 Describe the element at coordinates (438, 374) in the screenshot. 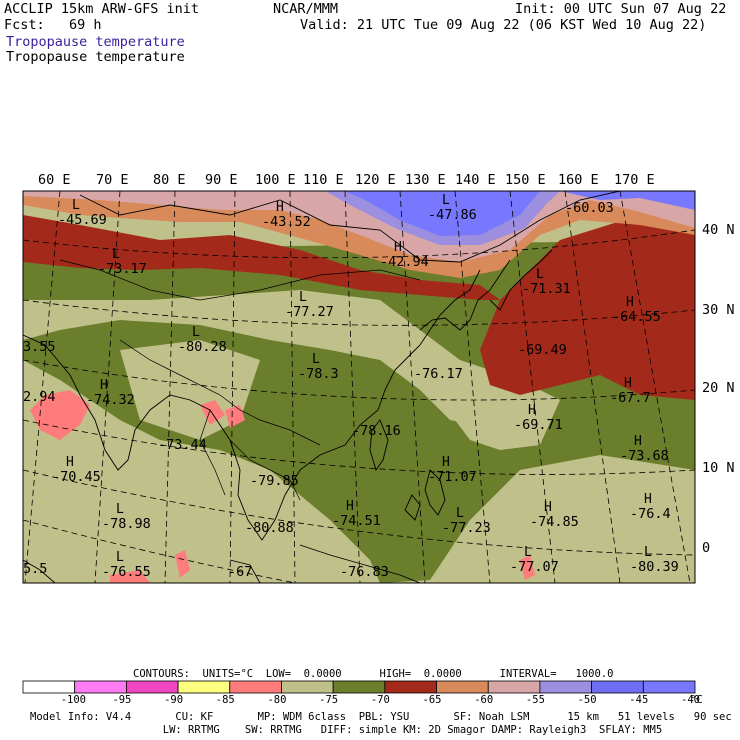

I see `extreme-value: -76.17` at that location.